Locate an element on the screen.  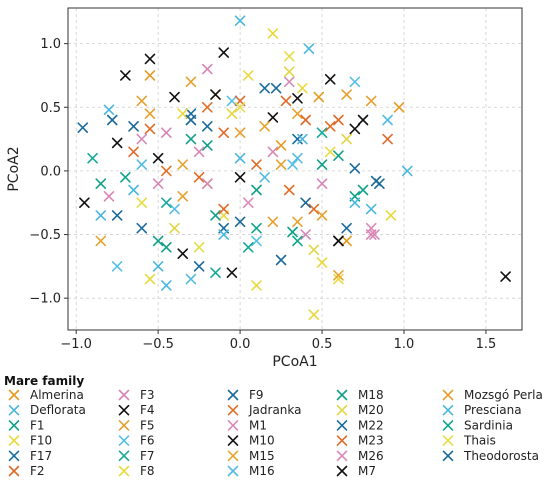
series-f5 is located at coordinates (244, 152).